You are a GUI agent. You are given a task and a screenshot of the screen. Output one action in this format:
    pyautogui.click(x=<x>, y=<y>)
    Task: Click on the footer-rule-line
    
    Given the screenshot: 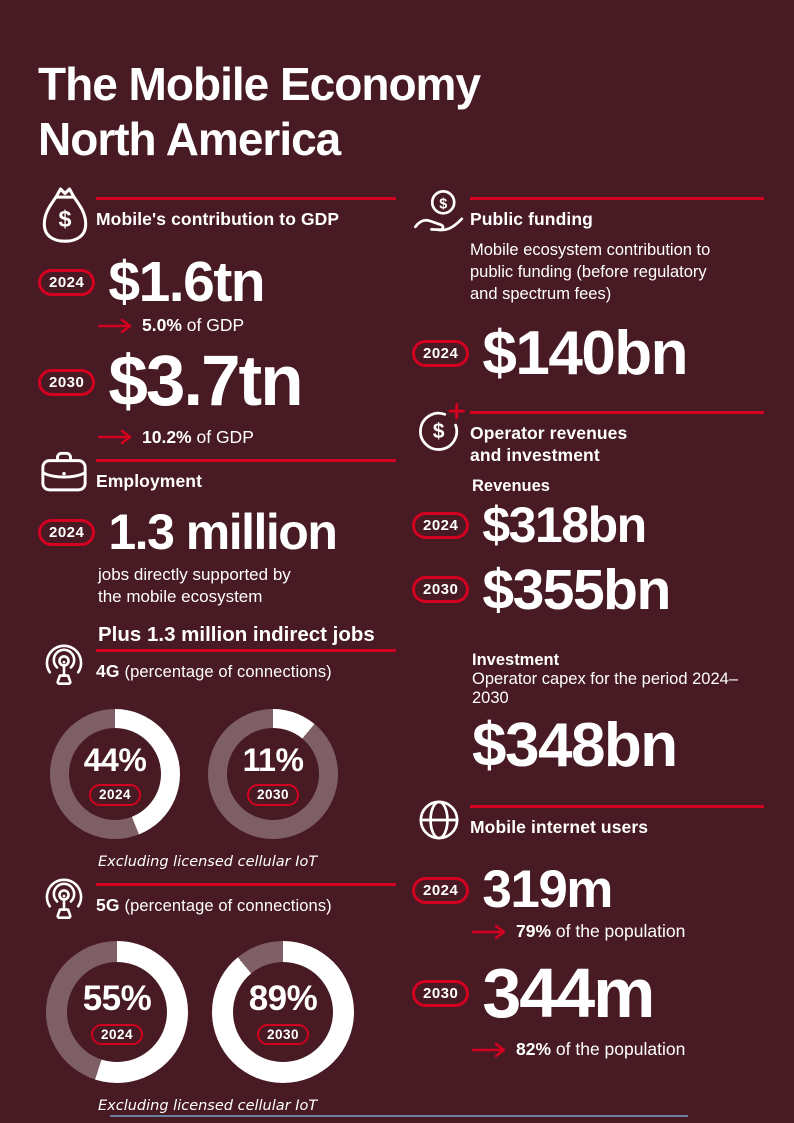 What is the action you would take?
    pyautogui.click(x=399, y=1115)
    